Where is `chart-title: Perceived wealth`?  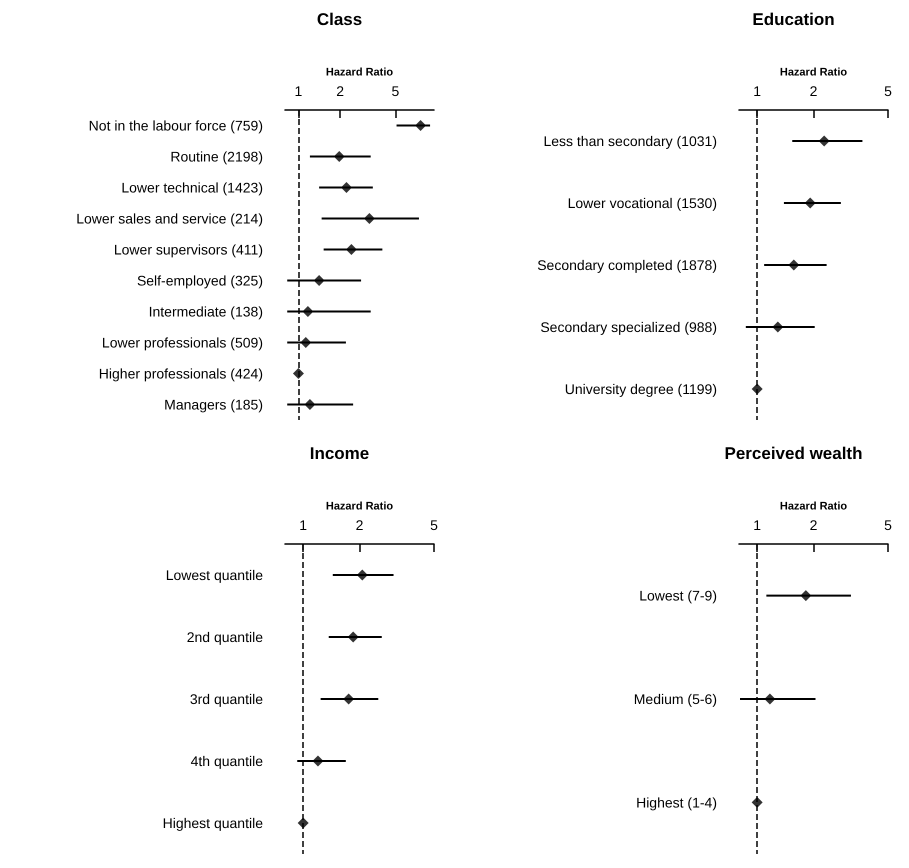 chart-title: Perceived wealth is located at coordinates (793, 453).